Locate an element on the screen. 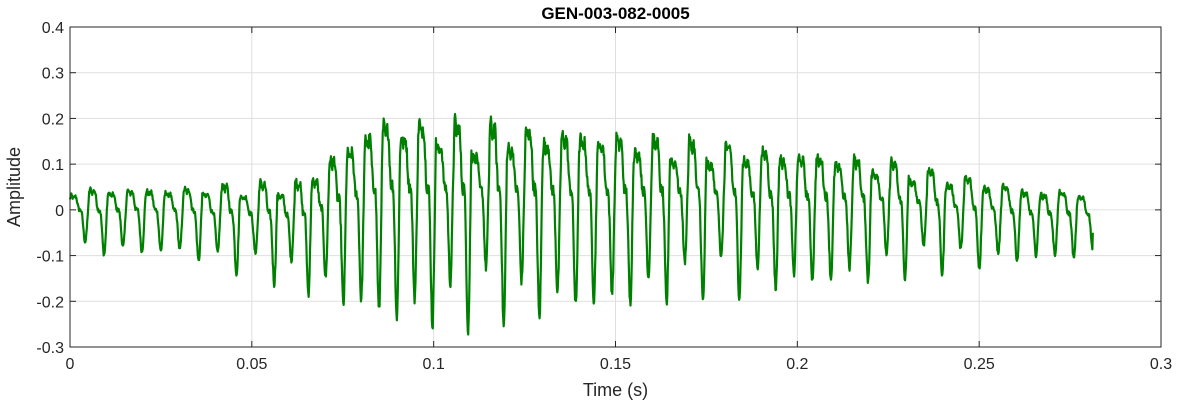  x-tick-label: 0.1 is located at coordinates (434, 364).